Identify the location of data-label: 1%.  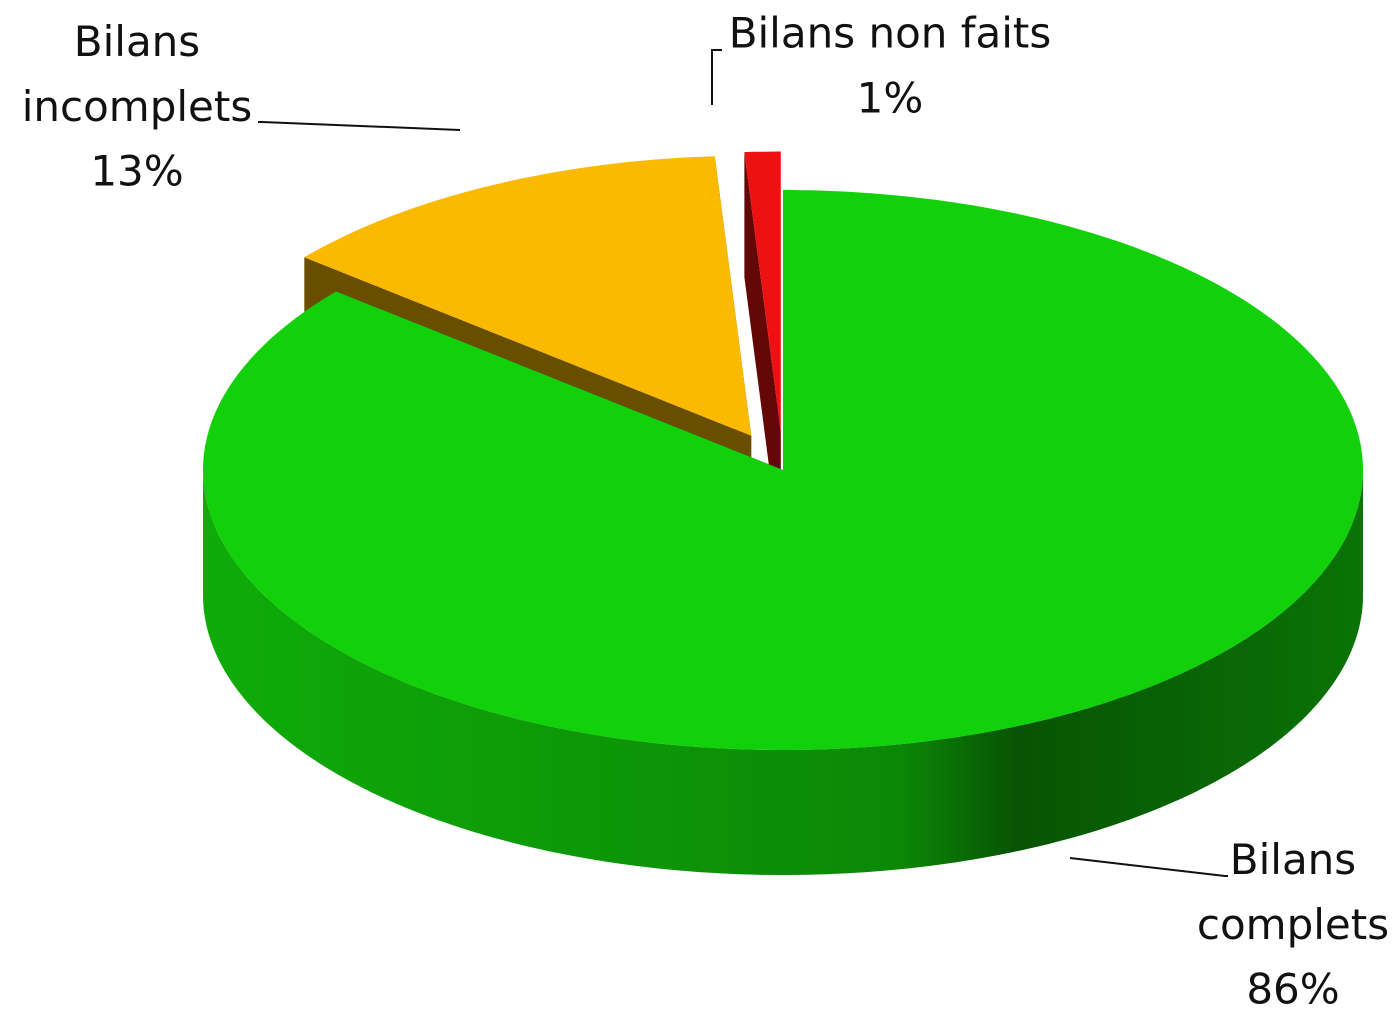
(890, 98).